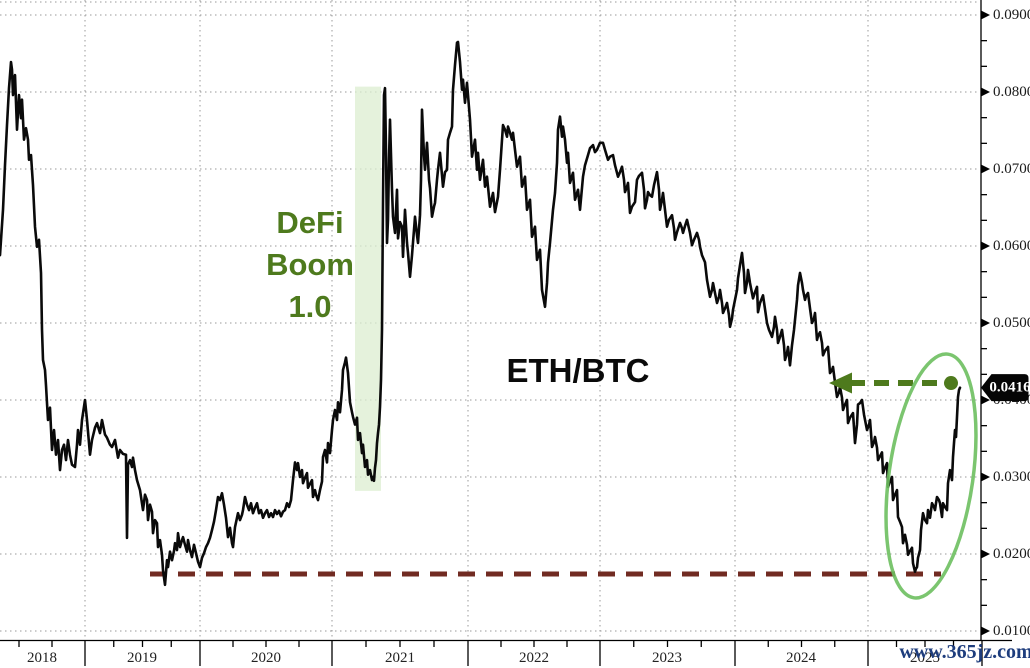 The height and width of the screenshot is (668, 1030). What do you see at coordinates (309, 222) in the screenshot?
I see `defi-boom-label-line1: DeFi` at bounding box center [309, 222].